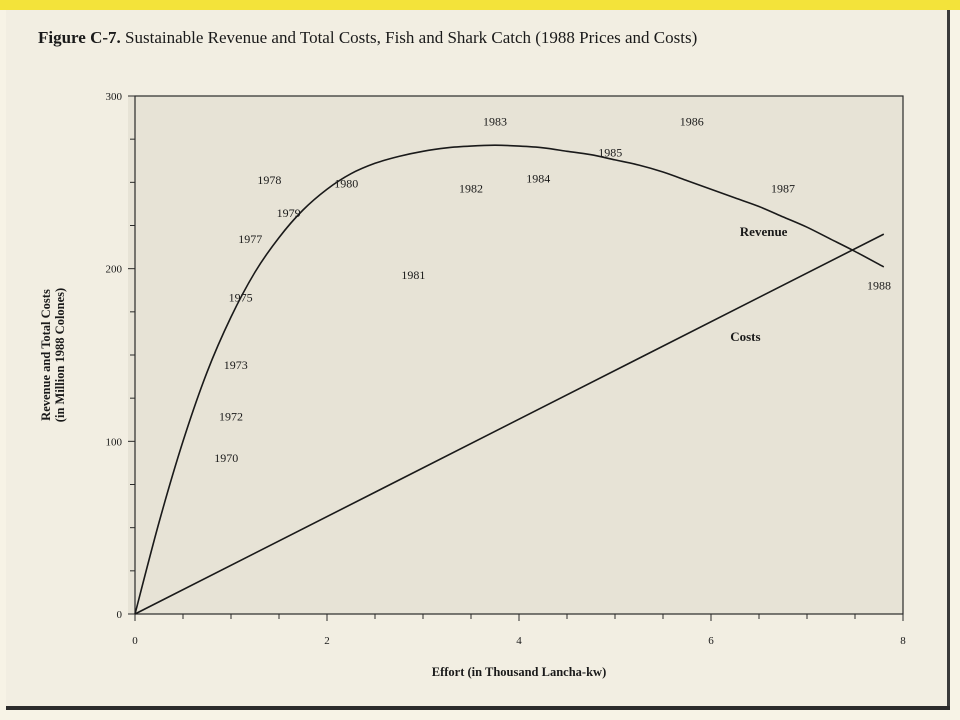 Image resolution: width=960 pixels, height=720 pixels. I want to click on year-label: 1988, so click(879, 285).